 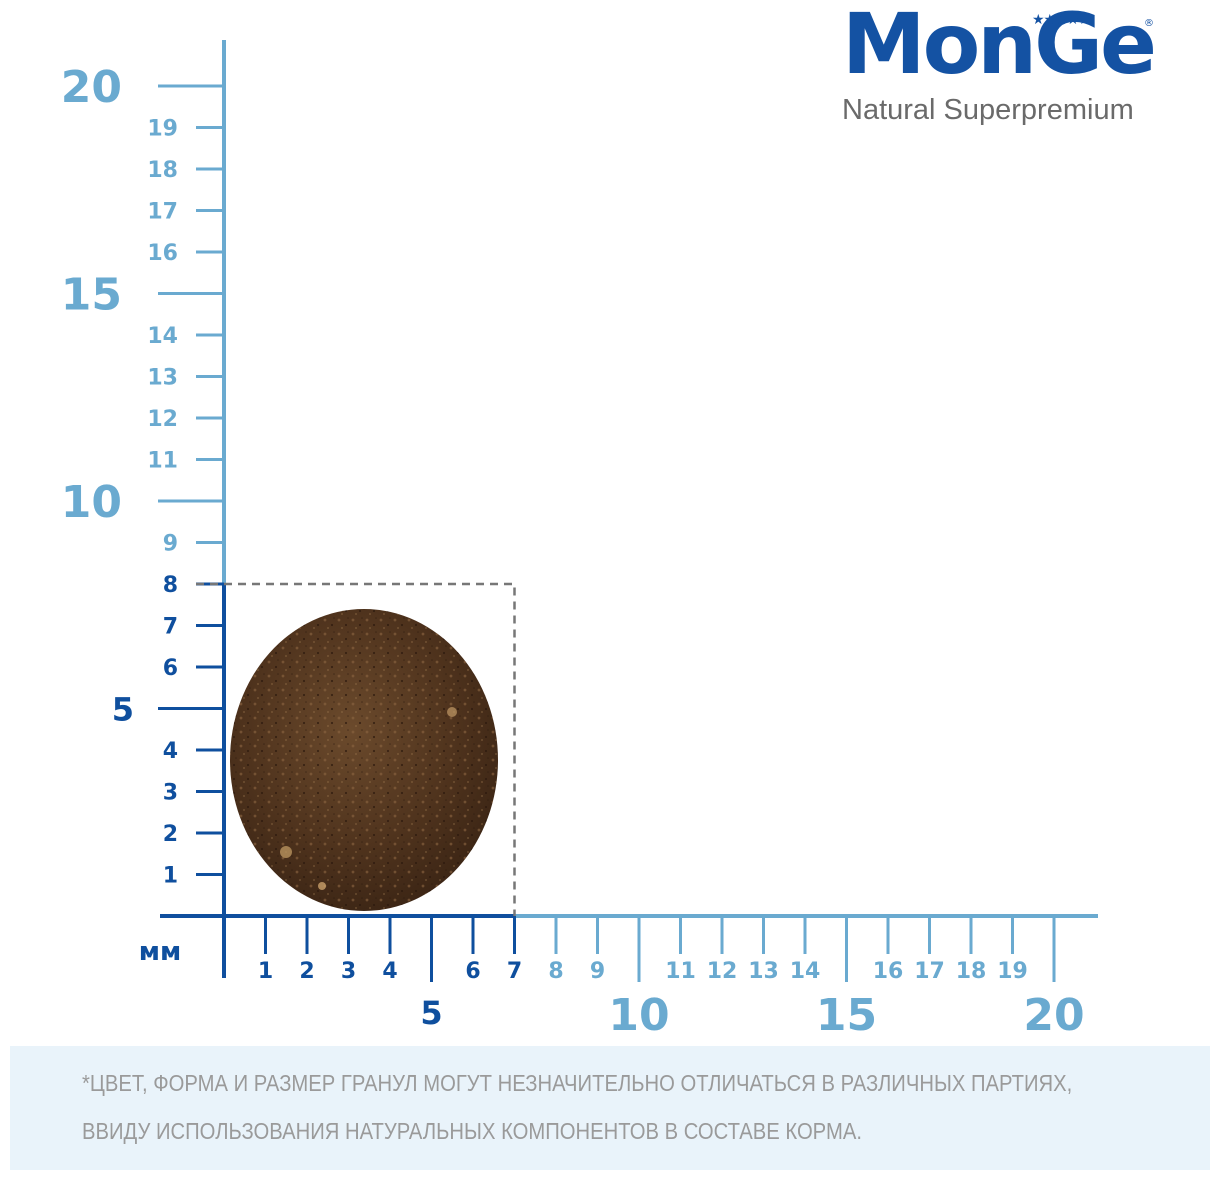 What do you see at coordinates (91, 502) in the screenshot?
I see `y-tick-major-label: 10` at bounding box center [91, 502].